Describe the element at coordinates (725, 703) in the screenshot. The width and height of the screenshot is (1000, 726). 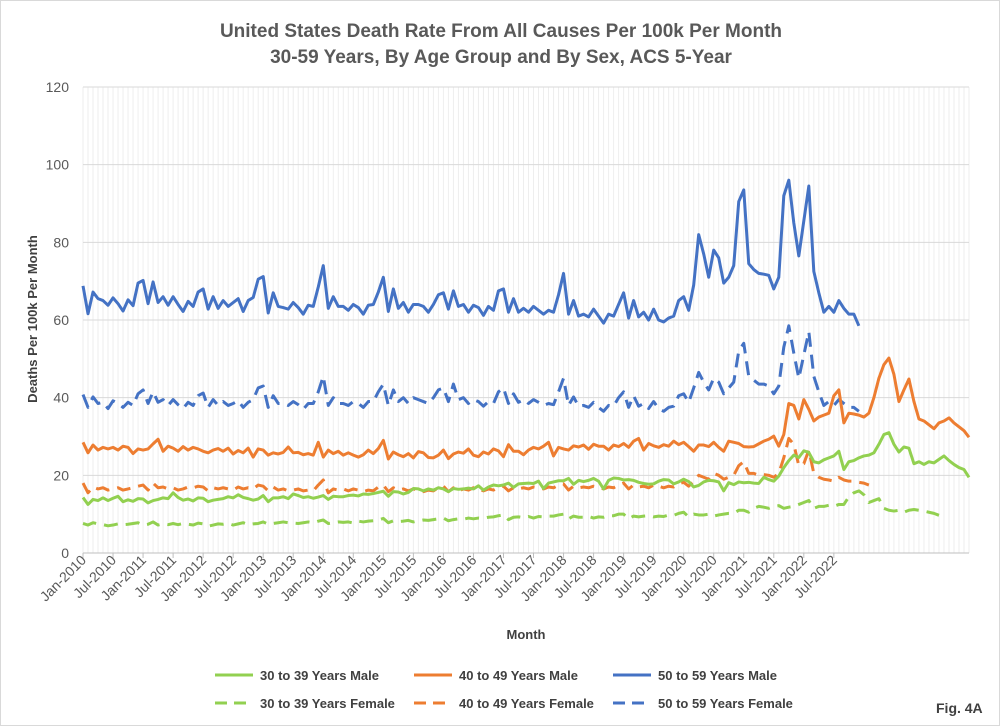
I see `legend-label: 50 to 59 Years Female` at that location.